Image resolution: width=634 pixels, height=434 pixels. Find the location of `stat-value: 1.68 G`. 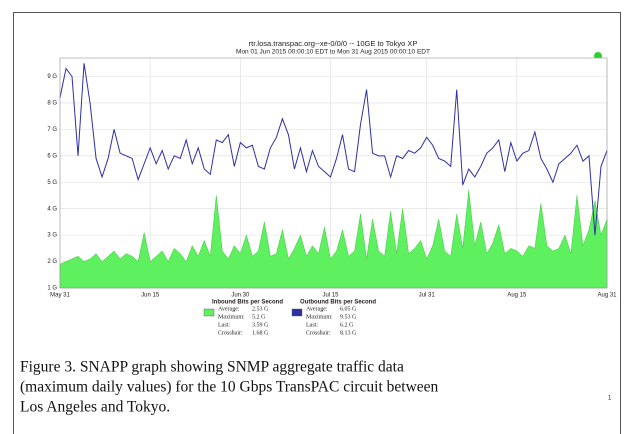

stat-value: 1.68 G is located at coordinates (260, 333).